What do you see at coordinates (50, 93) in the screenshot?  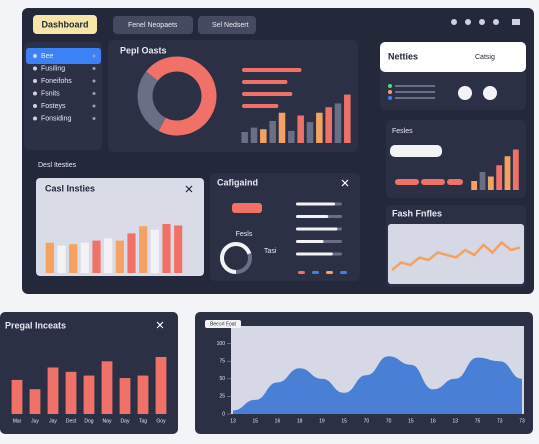 I see `sidebar-item: Fsnits` at bounding box center [50, 93].